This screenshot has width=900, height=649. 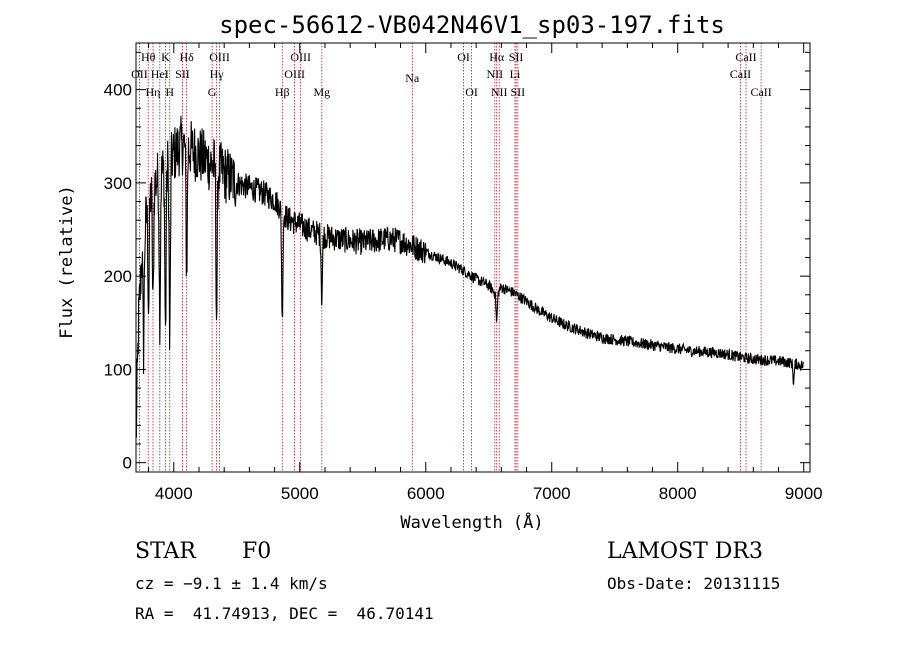 What do you see at coordinates (118, 276) in the screenshot?
I see `y-tick-label: 200` at bounding box center [118, 276].